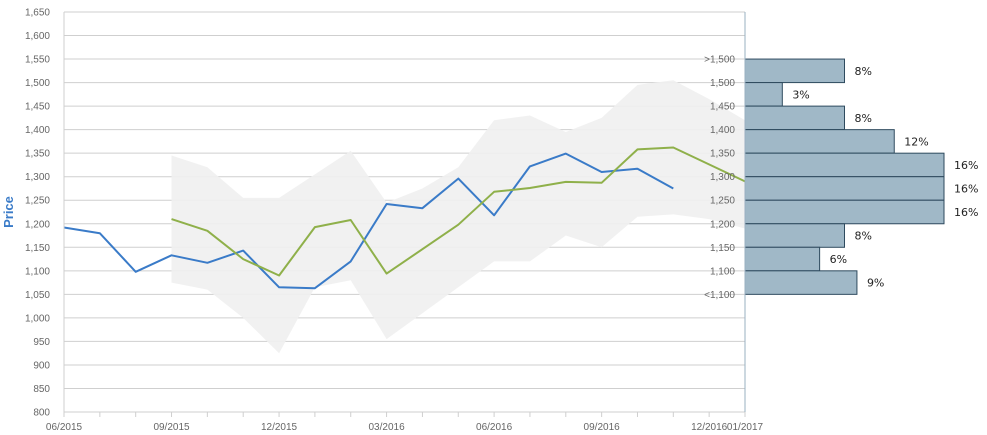 The height and width of the screenshot is (435, 987). I want to click on histogram-bin-label: 1,400, so click(722, 130).